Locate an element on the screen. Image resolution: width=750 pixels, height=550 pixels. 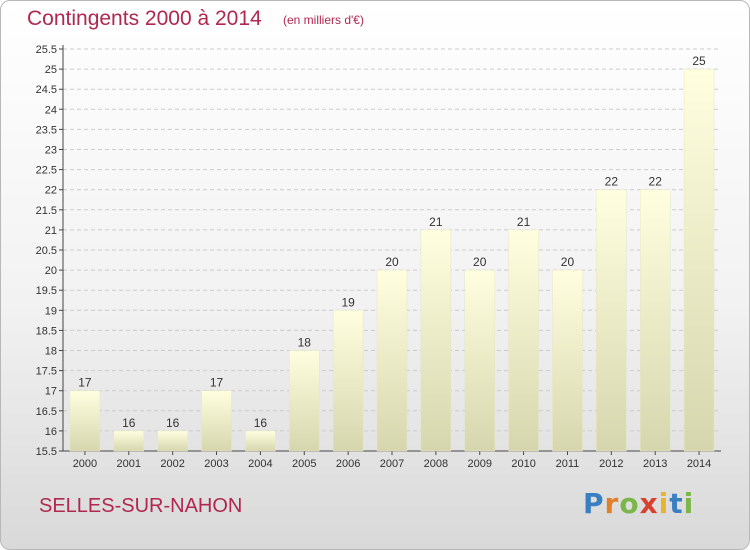
x-tick-label: 2009 is located at coordinates (479, 464).